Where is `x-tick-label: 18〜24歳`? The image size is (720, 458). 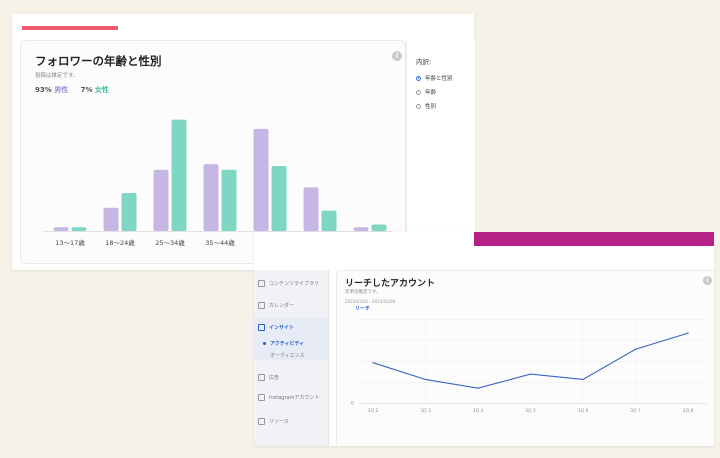 x-tick-label: 18〜24歳 is located at coordinates (120, 242).